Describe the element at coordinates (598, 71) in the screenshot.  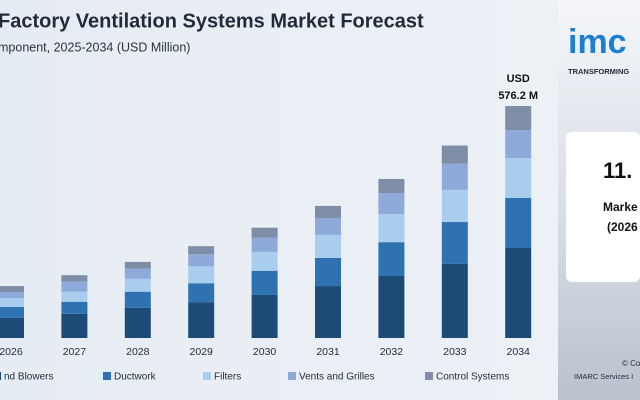
I see `tagline: TRANSFORMING` at that location.